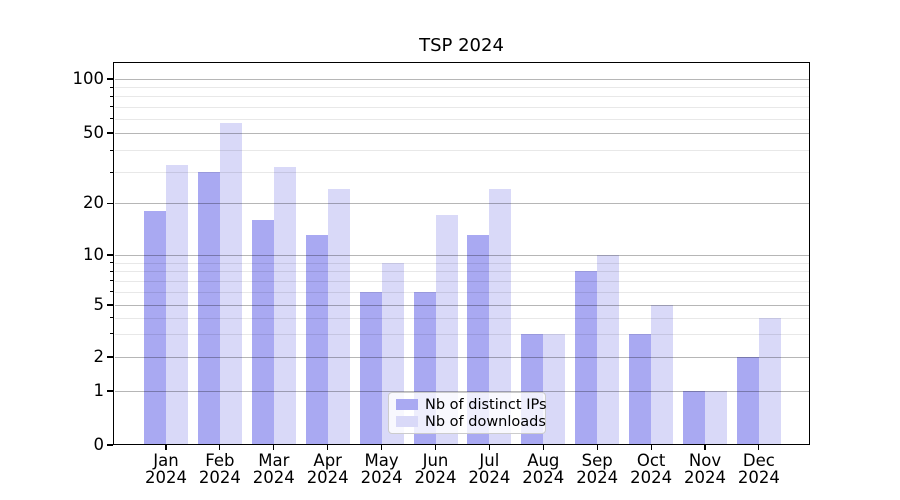 This screenshot has width=900, height=500. What do you see at coordinates (381, 477) in the screenshot?
I see `x-tick-year-may: 2024` at bounding box center [381, 477].